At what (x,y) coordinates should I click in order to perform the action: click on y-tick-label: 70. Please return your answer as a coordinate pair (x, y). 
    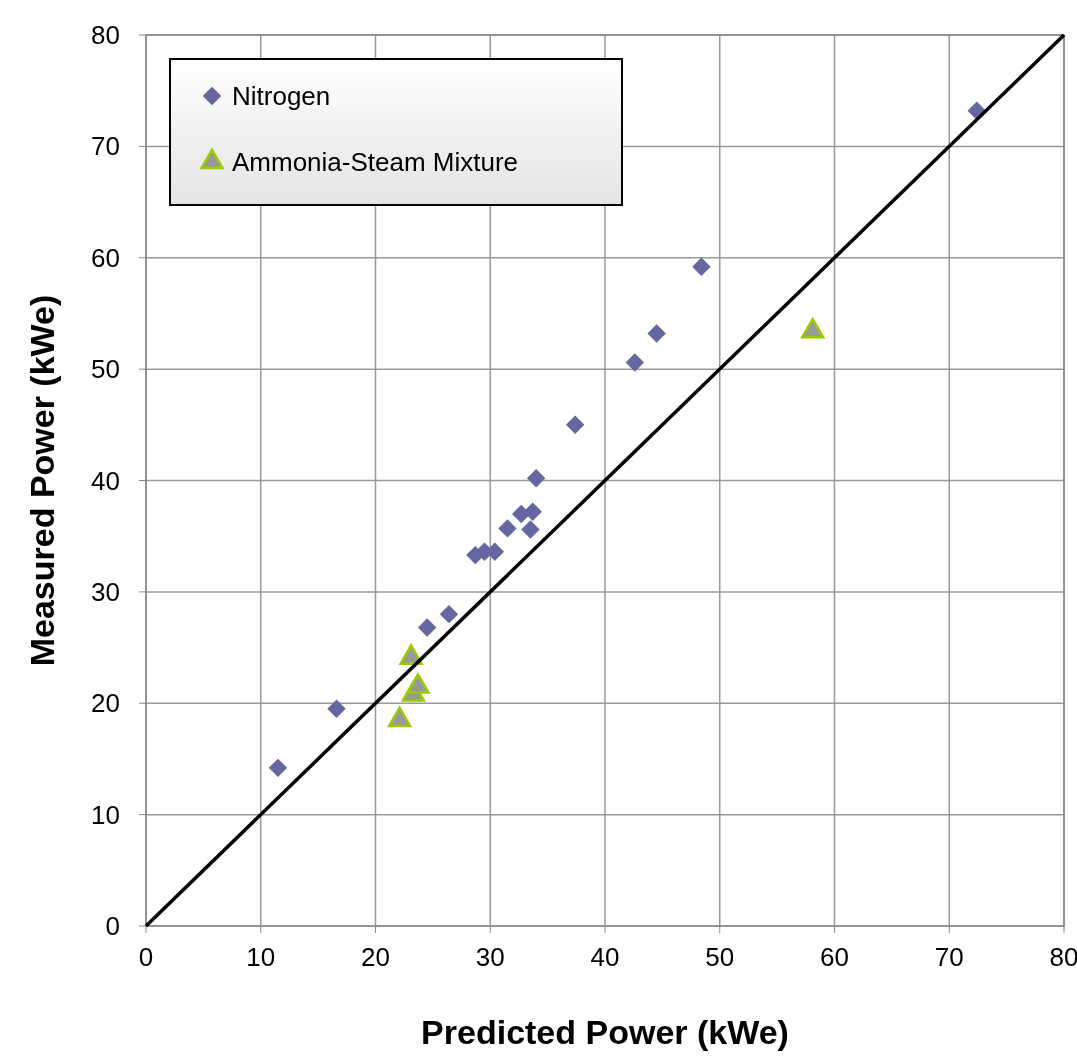
    Looking at the image, I should click on (105, 146).